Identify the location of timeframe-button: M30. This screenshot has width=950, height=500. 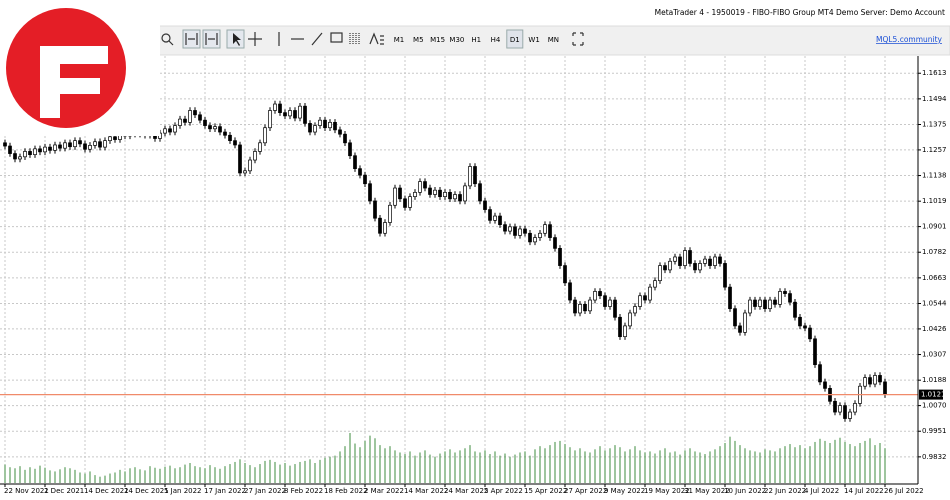
(456, 40).